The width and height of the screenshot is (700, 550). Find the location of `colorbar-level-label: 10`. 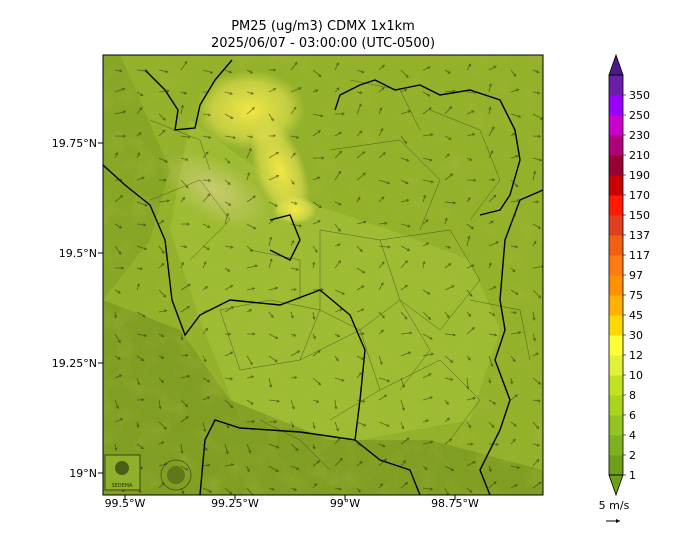

colorbar-level-label: 10 is located at coordinates (636, 375).